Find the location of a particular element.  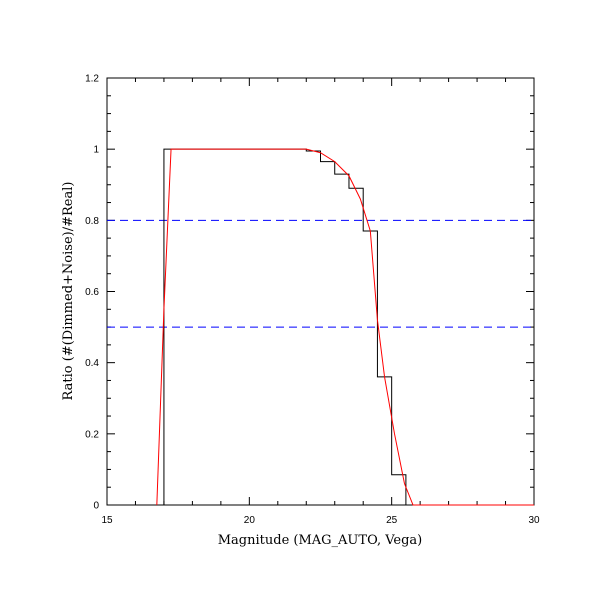

x-tick-label: 25 is located at coordinates (392, 520).